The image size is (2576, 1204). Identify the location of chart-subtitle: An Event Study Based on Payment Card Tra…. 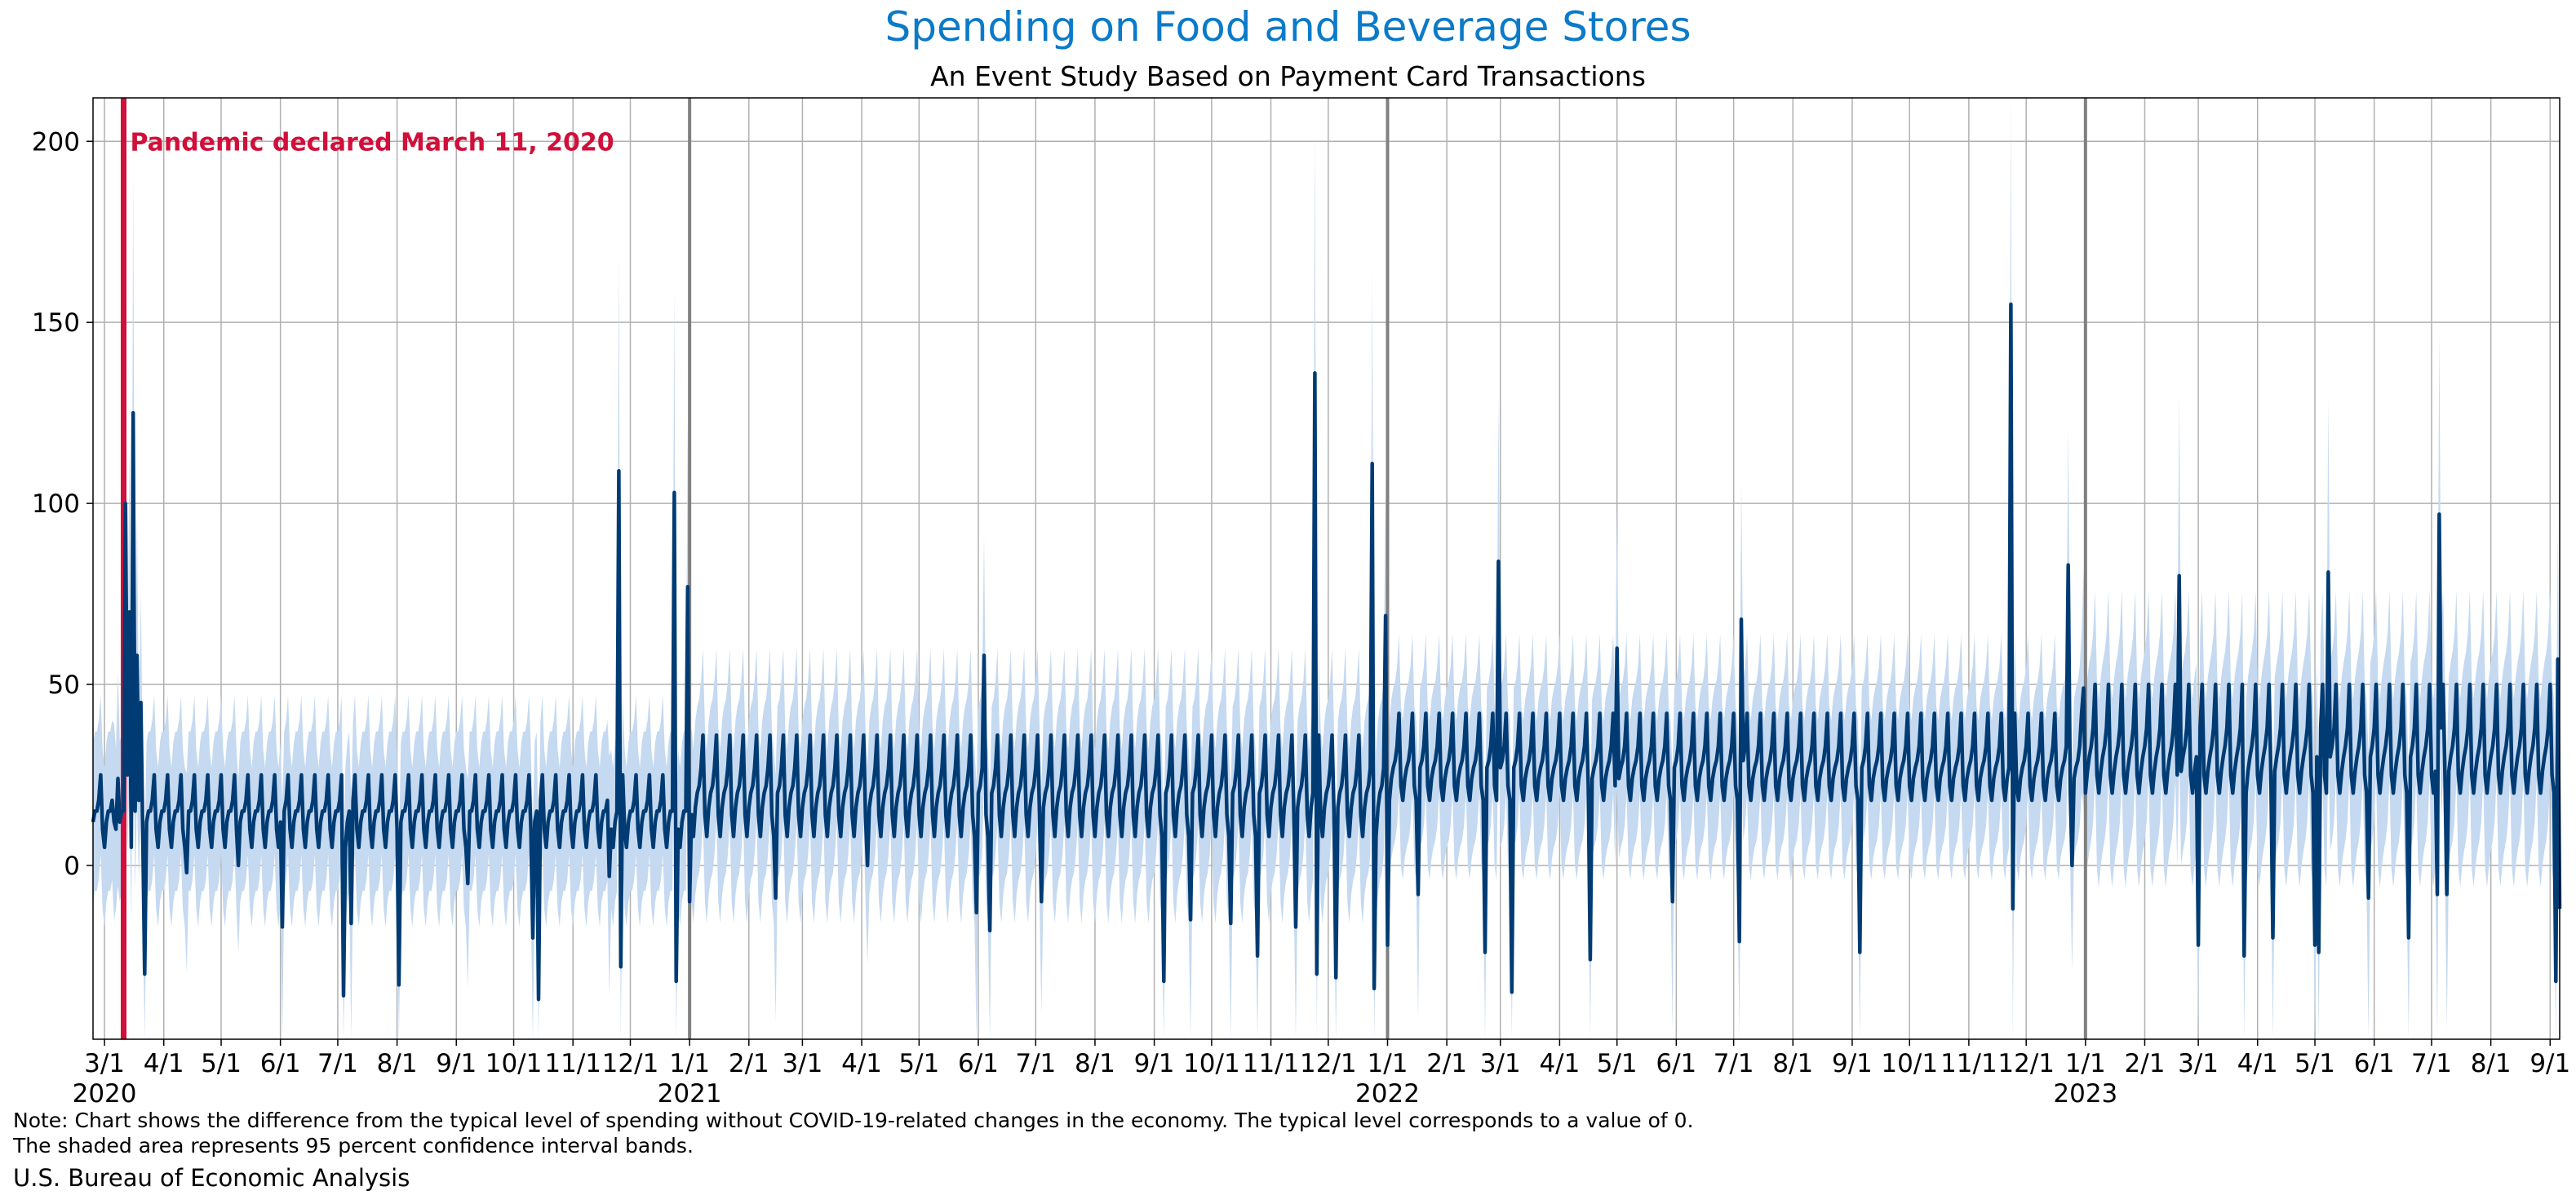
(1288, 76).